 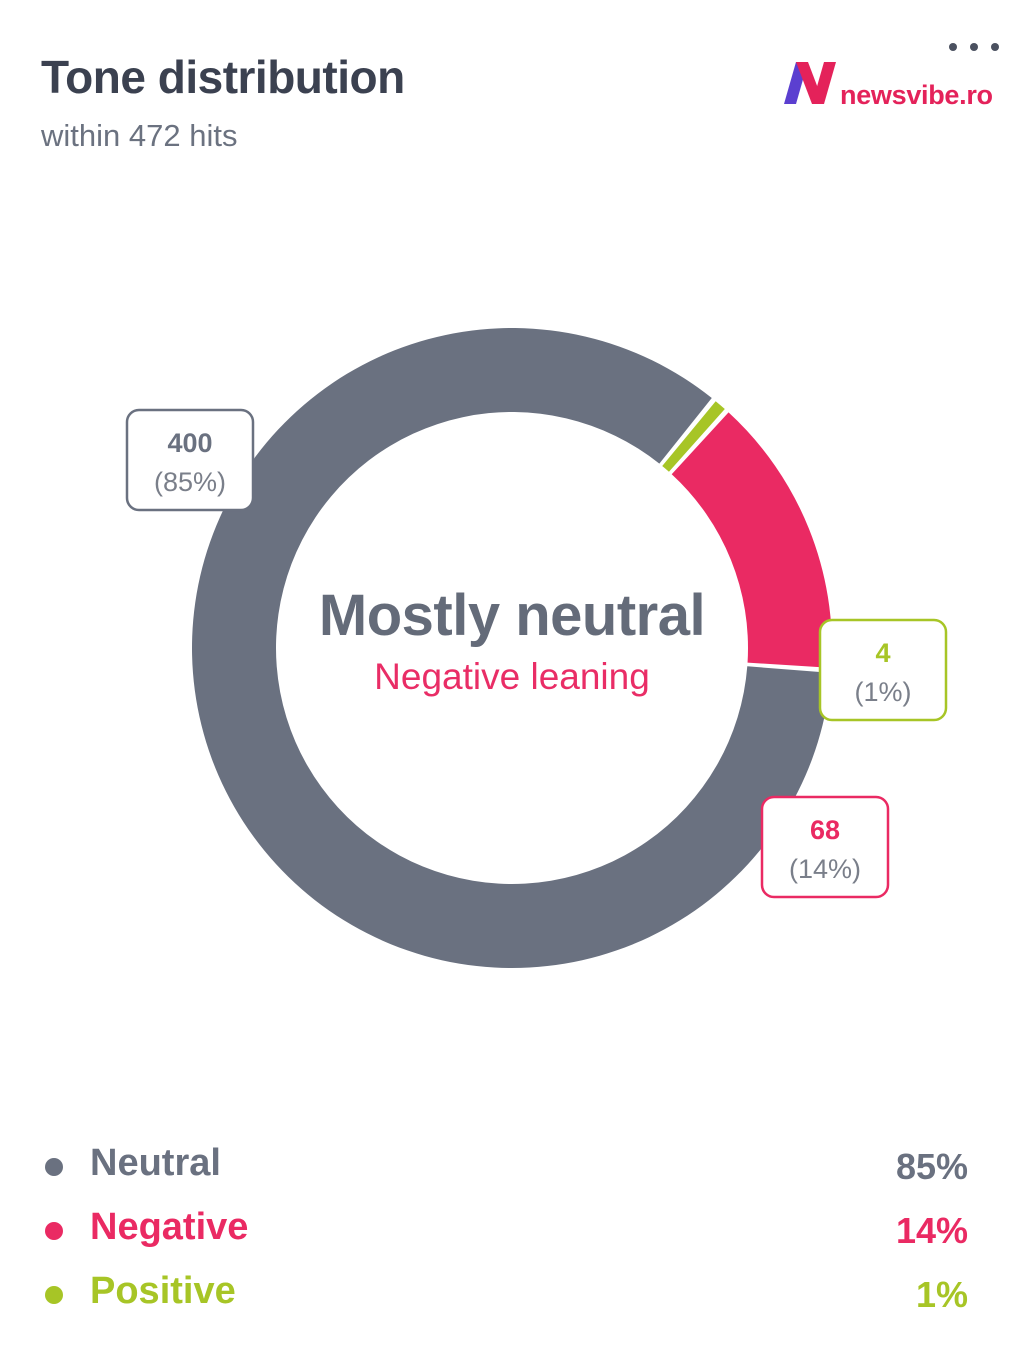 I want to click on newsvibe-logo: newsvibe.ro, so click(x=897, y=84).